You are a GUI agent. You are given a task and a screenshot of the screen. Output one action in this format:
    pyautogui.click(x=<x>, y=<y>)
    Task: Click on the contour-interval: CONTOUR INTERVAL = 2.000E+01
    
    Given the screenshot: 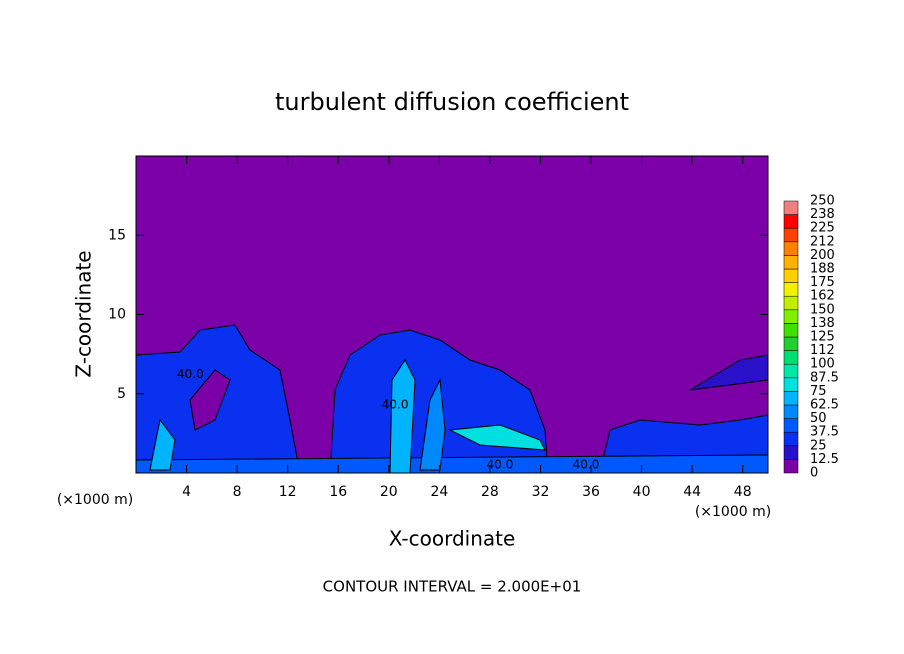 What is the action you would take?
    pyautogui.click(x=452, y=587)
    